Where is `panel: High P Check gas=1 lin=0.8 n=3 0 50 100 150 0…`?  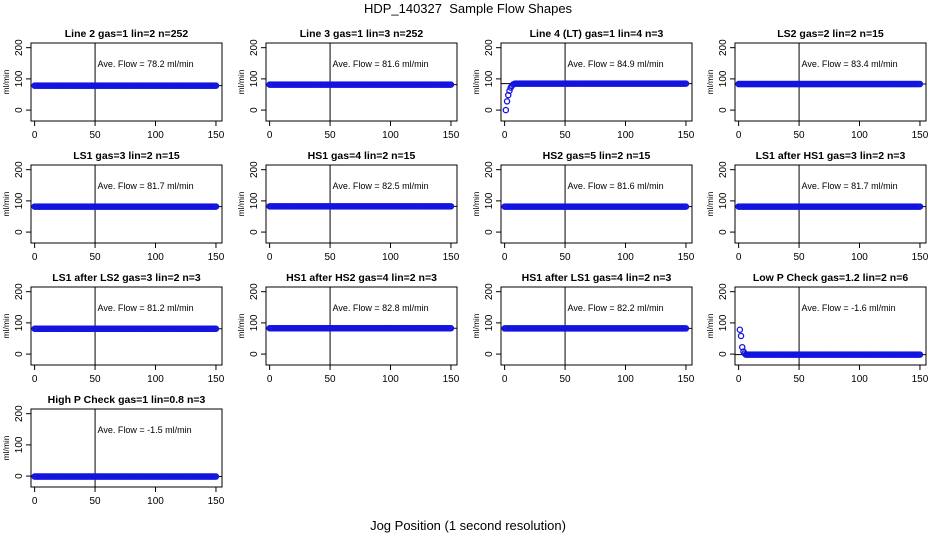
panel: High P Check gas=1 lin=0.8 n=3 0 50 100 150 0… is located at coordinates (113, 450).